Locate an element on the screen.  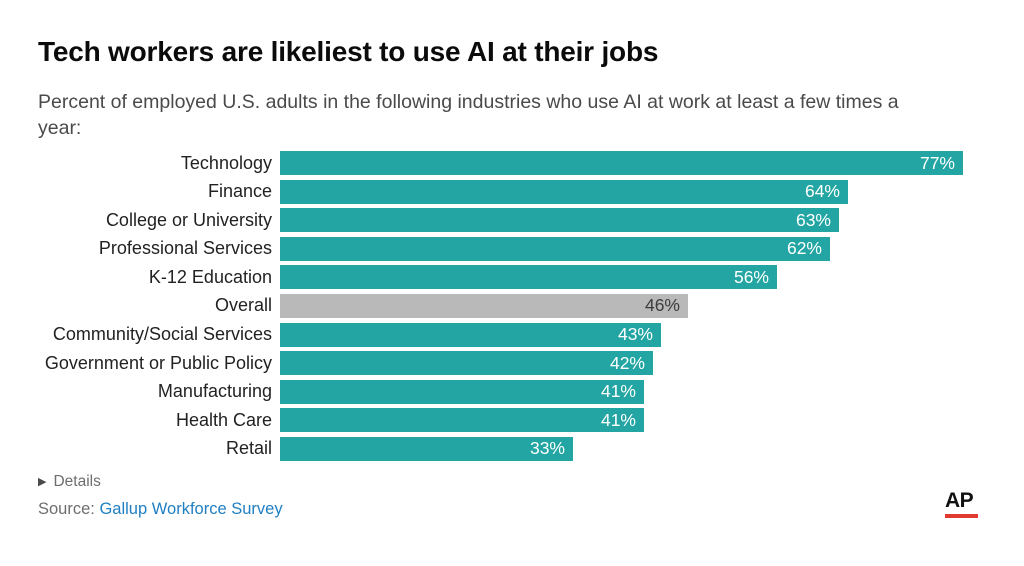
bar-label: Overall is located at coordinates (243, 305).